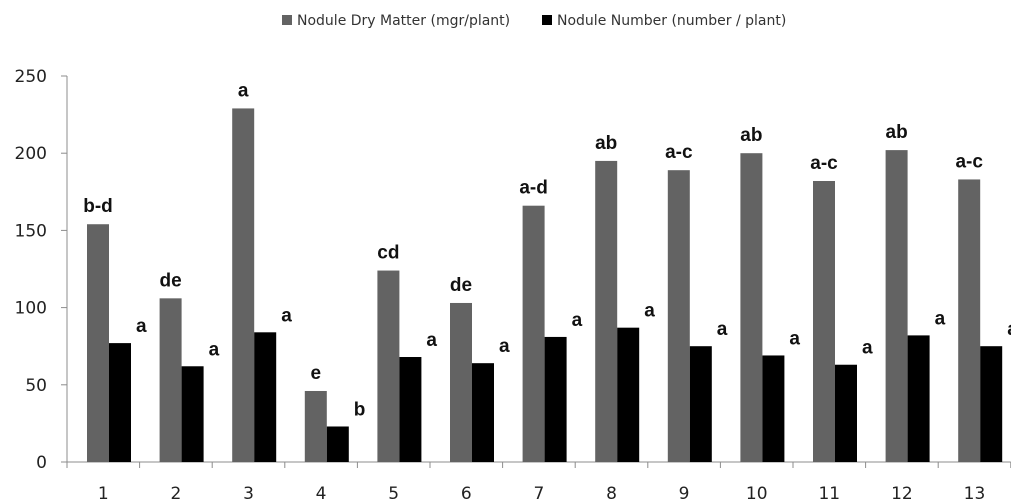 This screenshot has height=504, width=1011. Describe the element at coordinates (611, 494) in the screenshot. I see `x-tick-label: 8` at that location.